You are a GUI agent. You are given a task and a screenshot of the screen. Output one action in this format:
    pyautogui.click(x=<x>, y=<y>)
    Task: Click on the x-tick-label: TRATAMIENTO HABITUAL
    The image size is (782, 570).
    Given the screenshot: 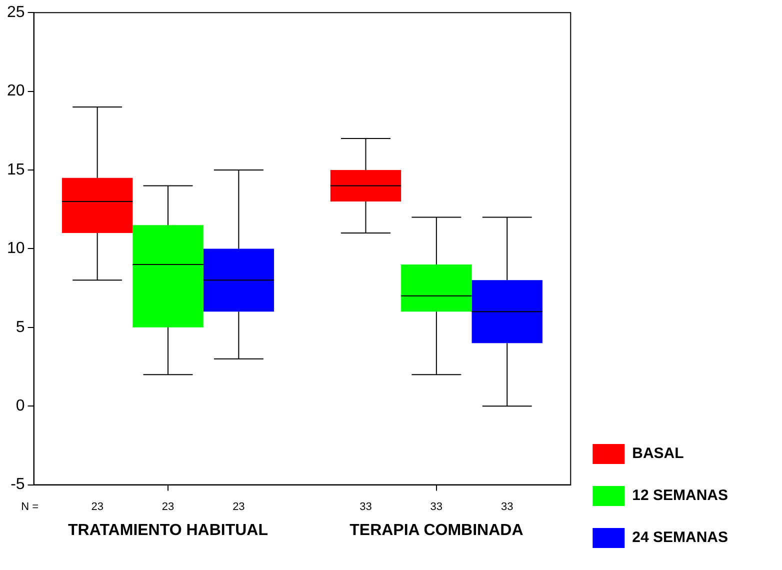 What is the action you would take?
    pyautogui.click(x=168, y=530)
    